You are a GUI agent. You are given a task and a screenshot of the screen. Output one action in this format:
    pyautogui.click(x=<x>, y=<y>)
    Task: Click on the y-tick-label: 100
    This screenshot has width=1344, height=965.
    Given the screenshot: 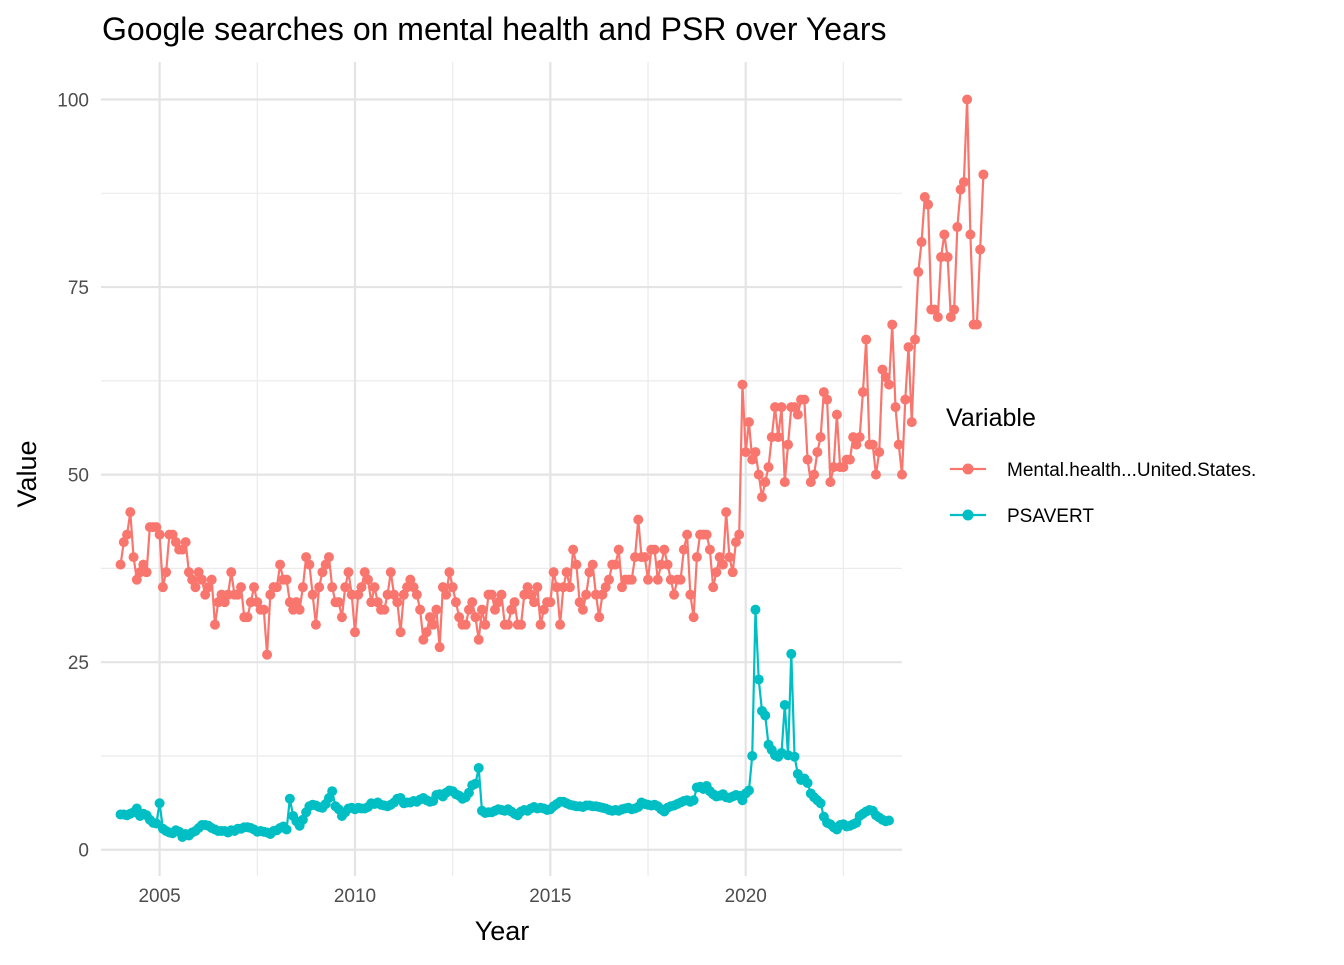 What is the action you would take?
    pyautogui.click(x=73, y=101)
    